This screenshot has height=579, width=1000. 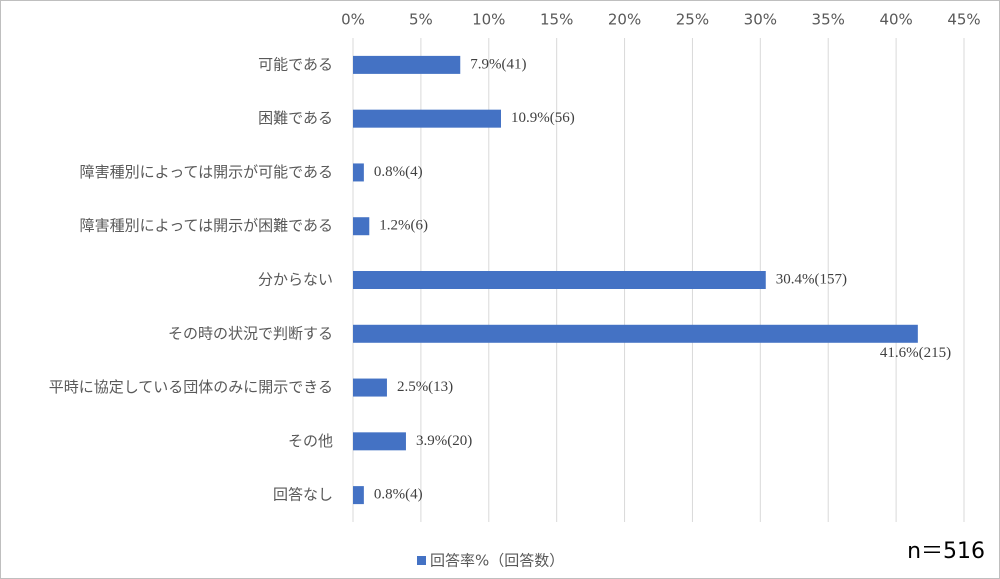 What do you see at coordinates (295, 118) in the screenshot?
I see `y-tick-label: 困難である` at bounding box center [295, 118].